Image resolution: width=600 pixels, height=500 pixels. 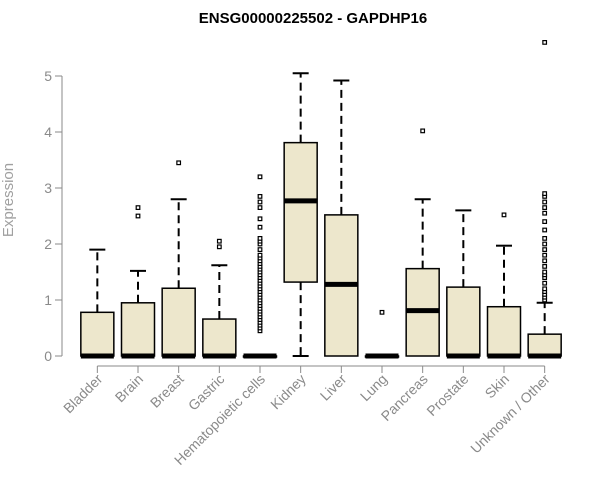 I want to click on box-pancreas, so click(x=422, y=242).